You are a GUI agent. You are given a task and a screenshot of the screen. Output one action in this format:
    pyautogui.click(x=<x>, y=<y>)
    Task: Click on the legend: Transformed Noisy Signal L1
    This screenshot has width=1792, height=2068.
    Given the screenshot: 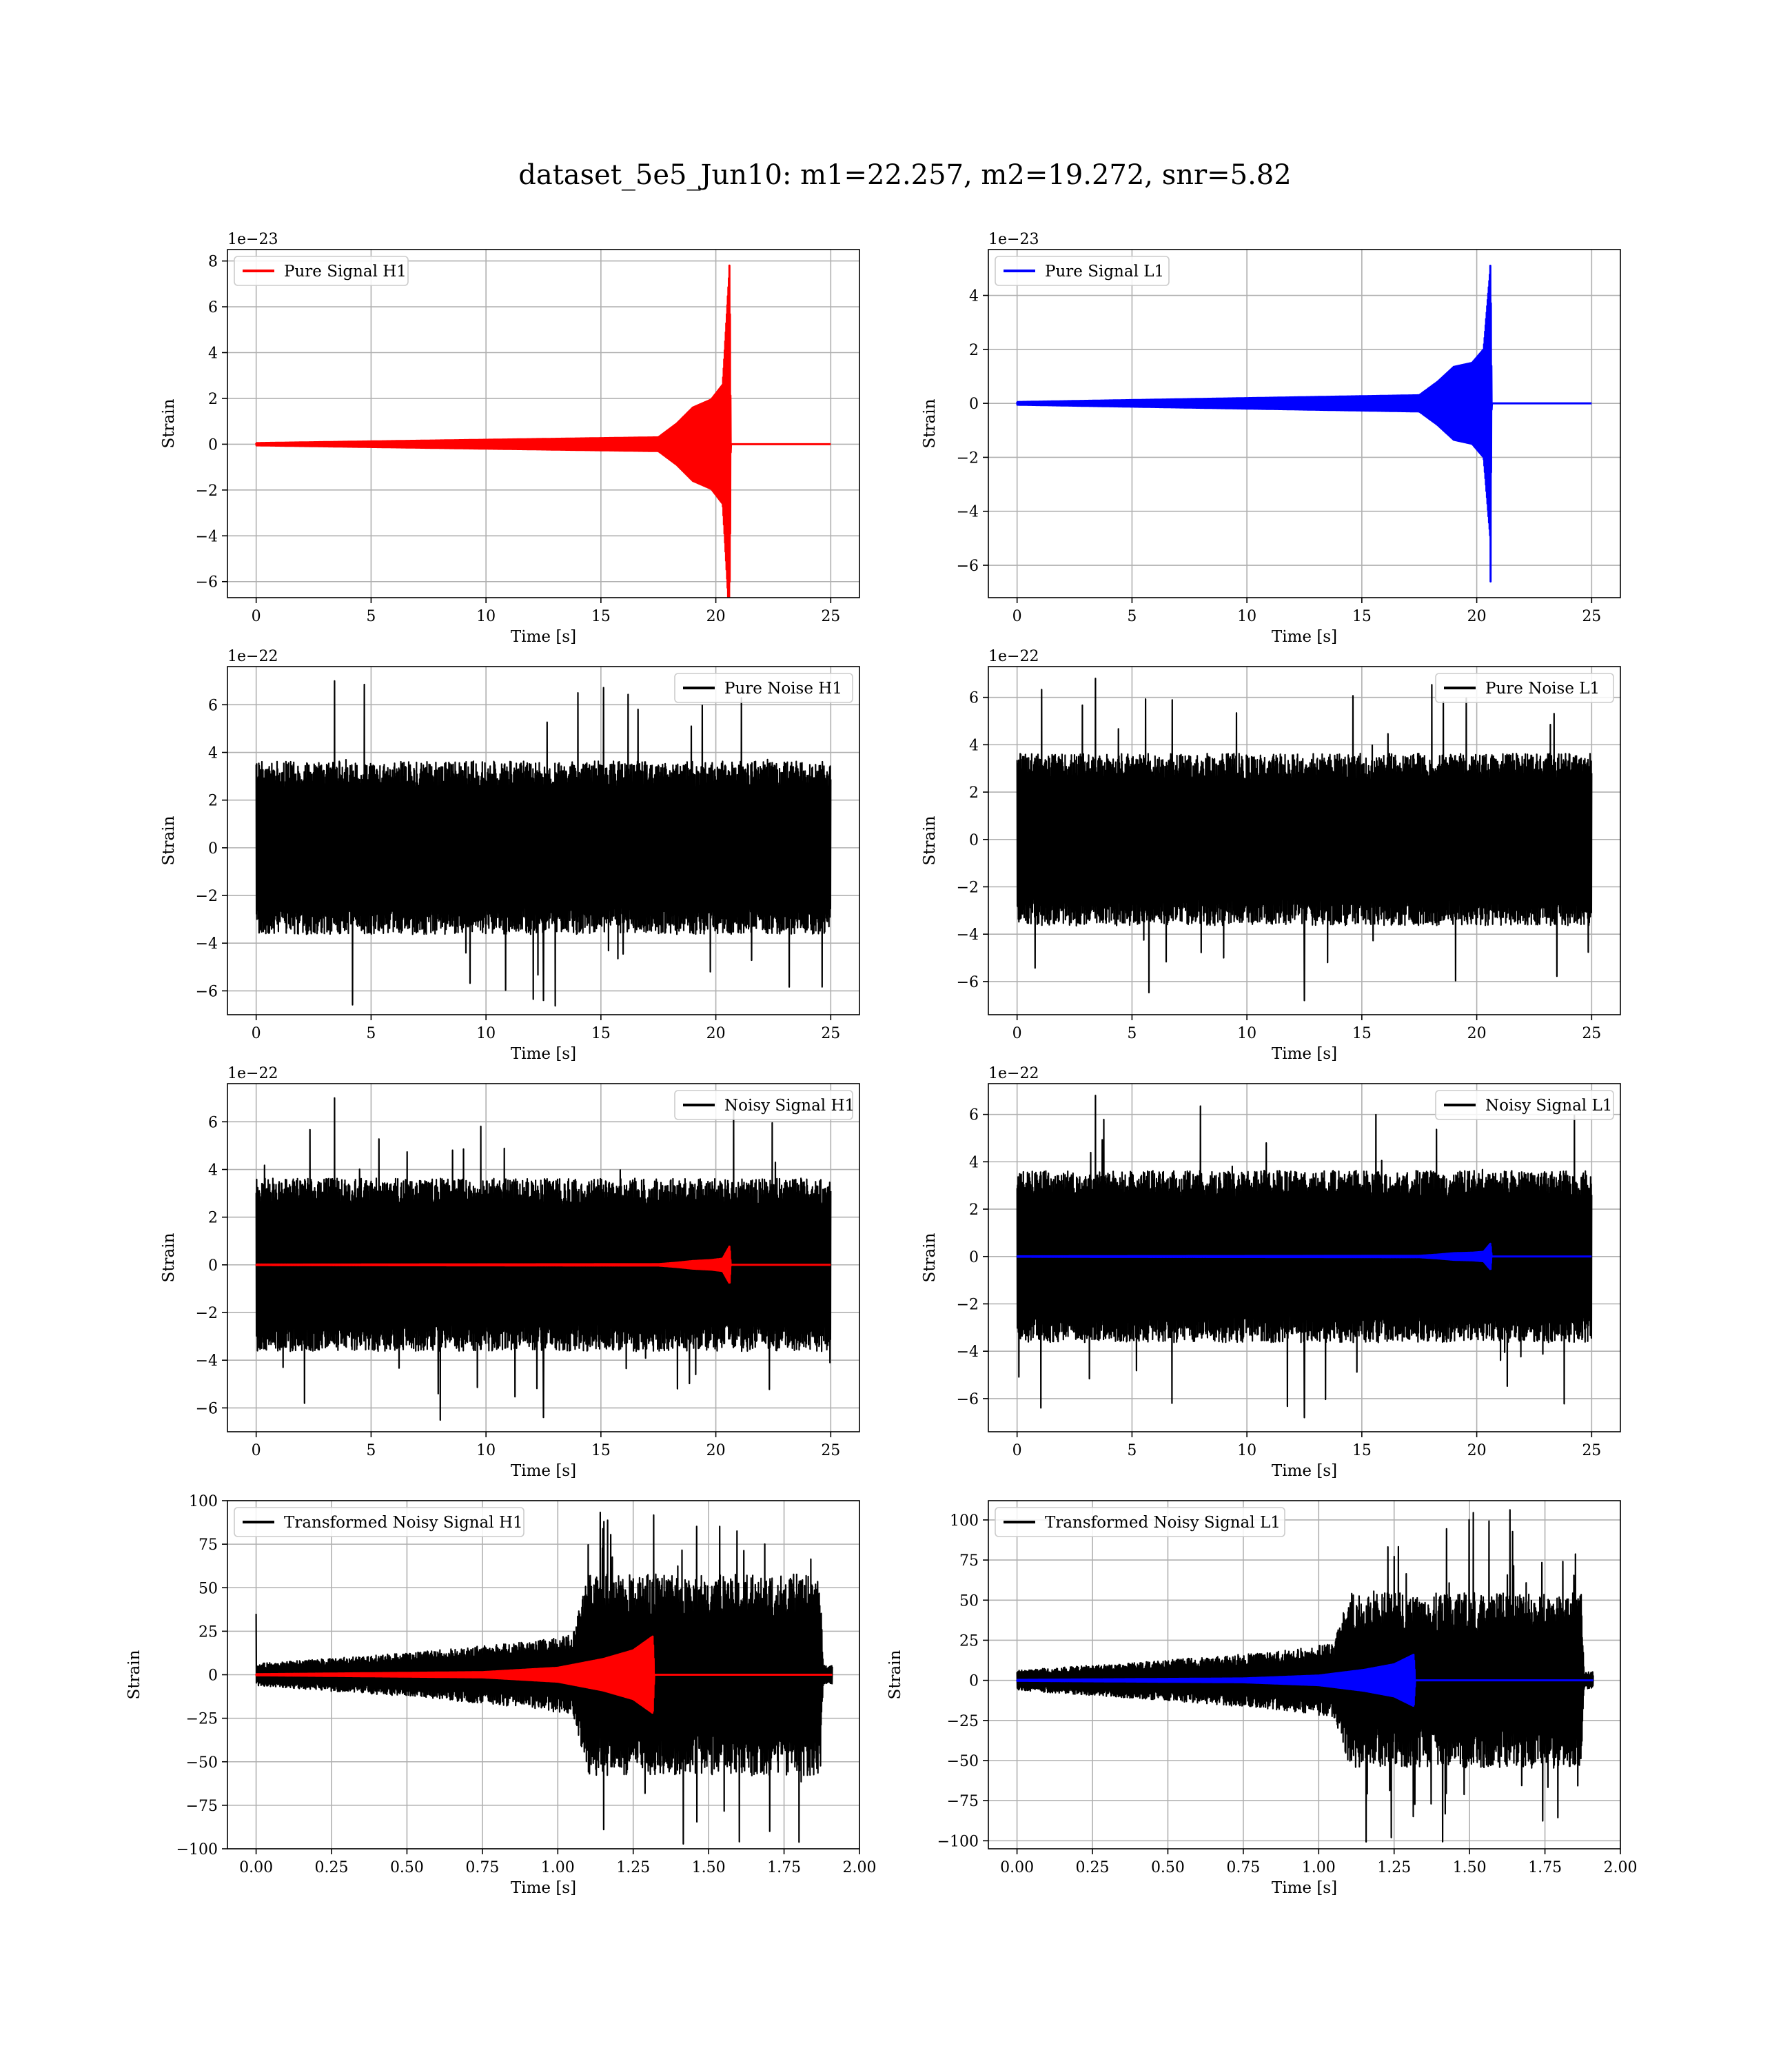 What is the action you would take?
    pyautogui.click(x=1140, y=1522)
    